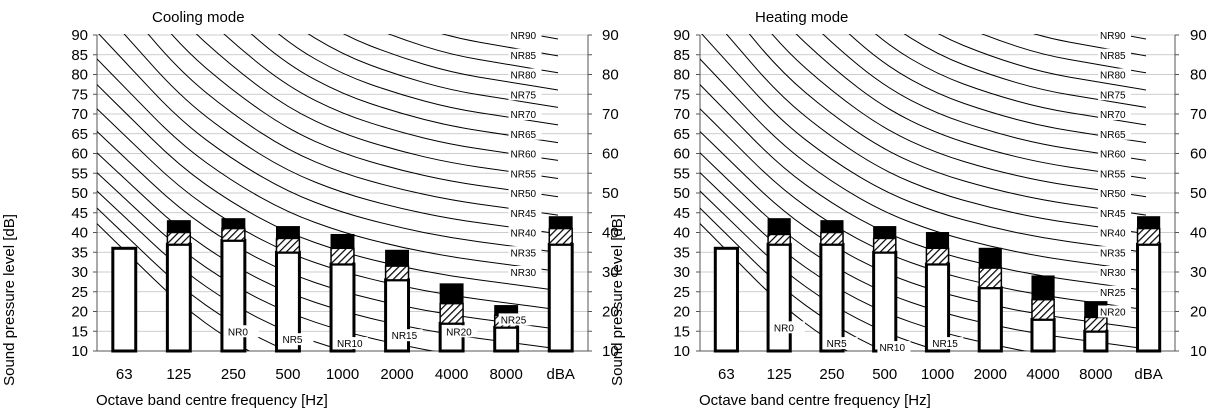 The height and width of the screenshot is (414, 1218). Describe the element at coordinates (610, 272) in the screenshot. I see `y-right-tick-label: 30` at that location.